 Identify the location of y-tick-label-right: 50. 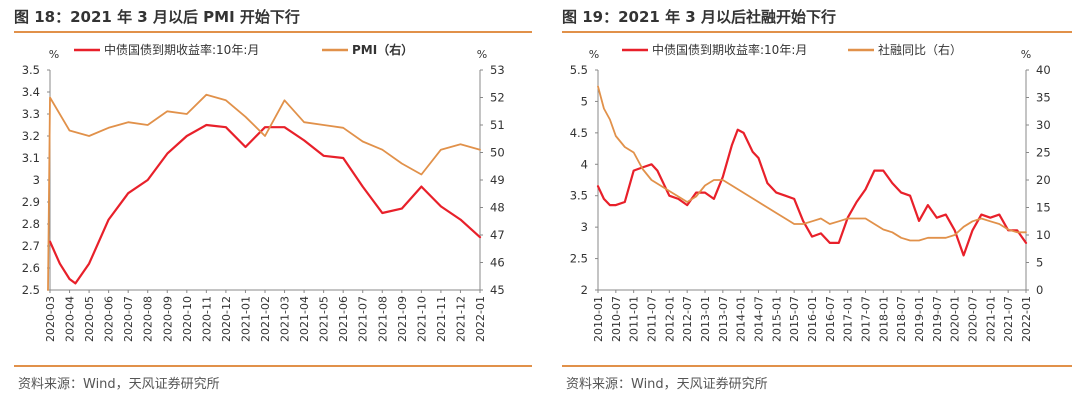
(497, 153).